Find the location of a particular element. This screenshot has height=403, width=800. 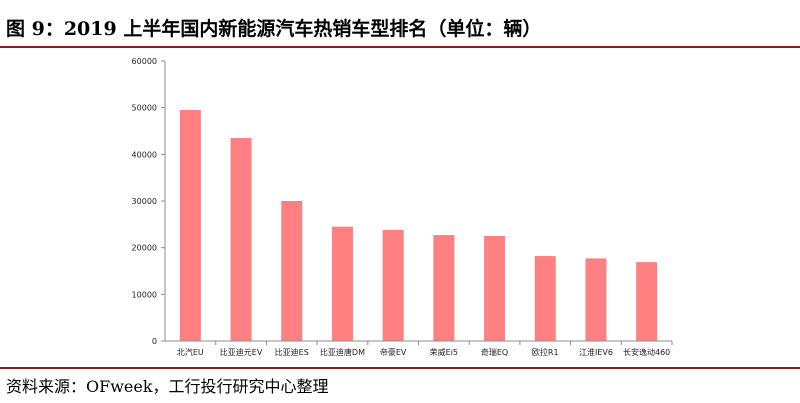

y-tick-label: 10000 is located at coordinates (144, 294).